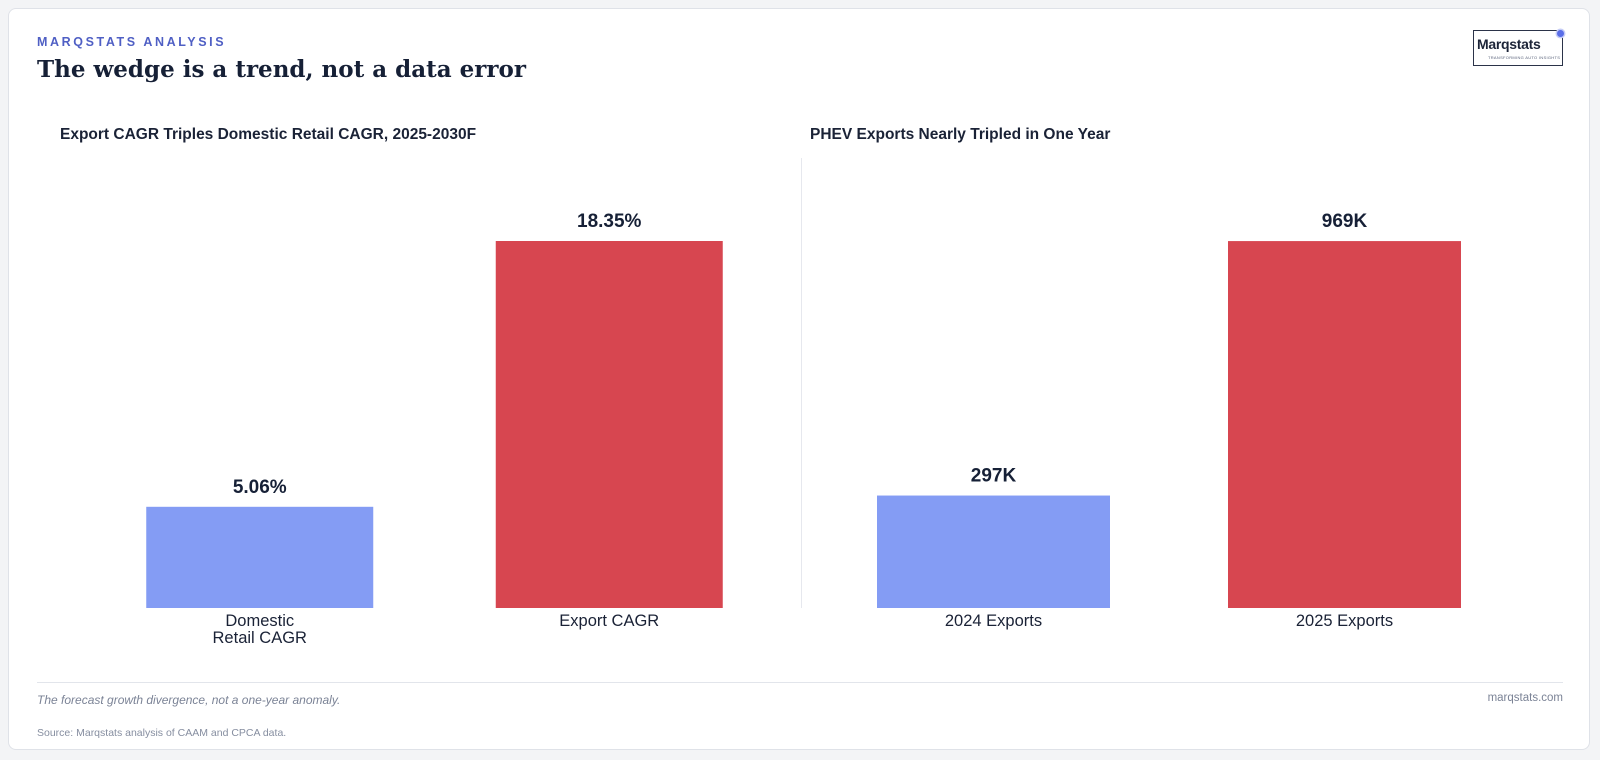 This screenshot has width=1600, height=760. Describe the element at coordinates (1525, 698) in the screenshot. I see `site-link: marqstats.com` at that location.